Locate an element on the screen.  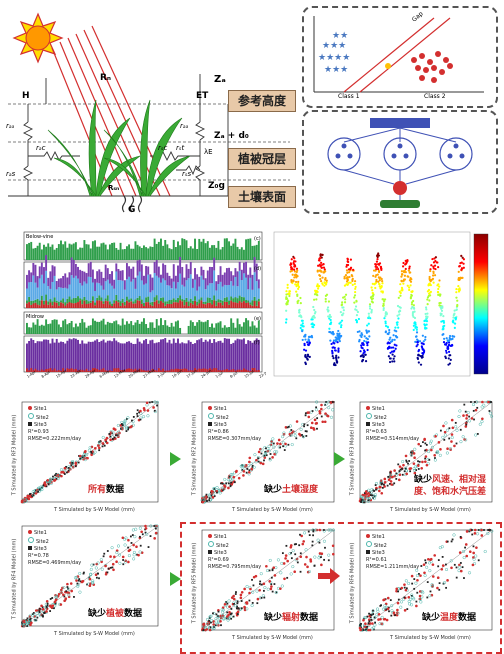
x-axis-label: T Simulated by S-W Model (mm) is located at coordinates (430, 510).